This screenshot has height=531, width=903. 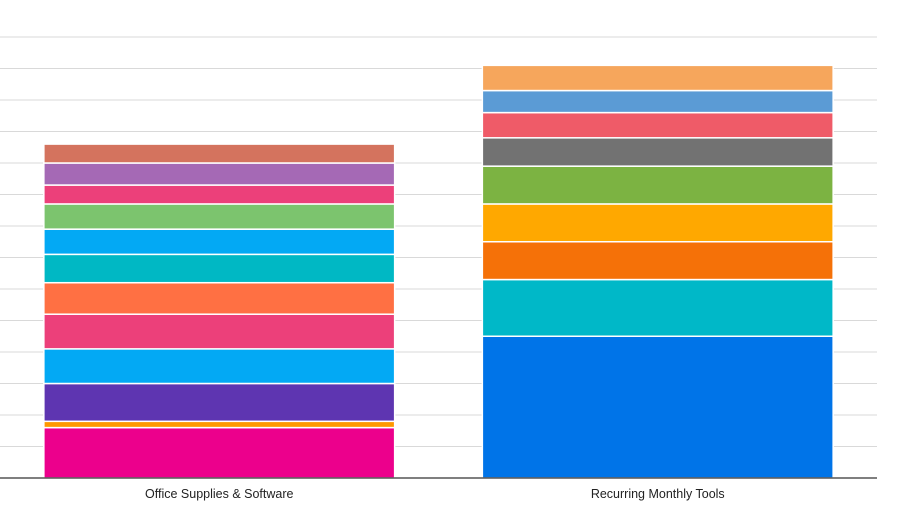 I want to click on x-tick-label-0: Office Supplies & Software, so click(x=219, y=494).